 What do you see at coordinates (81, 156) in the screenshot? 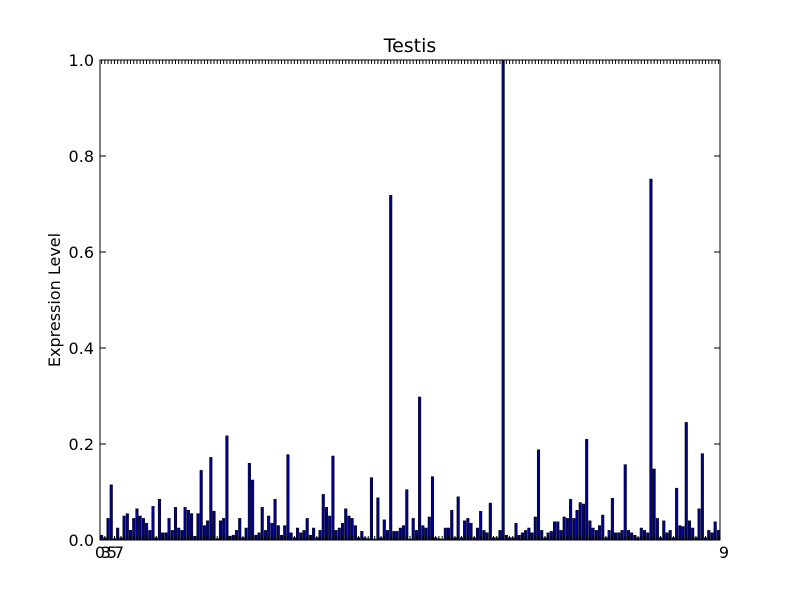
I see `y-tick-label-4: 0.8` at bounding box center [81, 156].